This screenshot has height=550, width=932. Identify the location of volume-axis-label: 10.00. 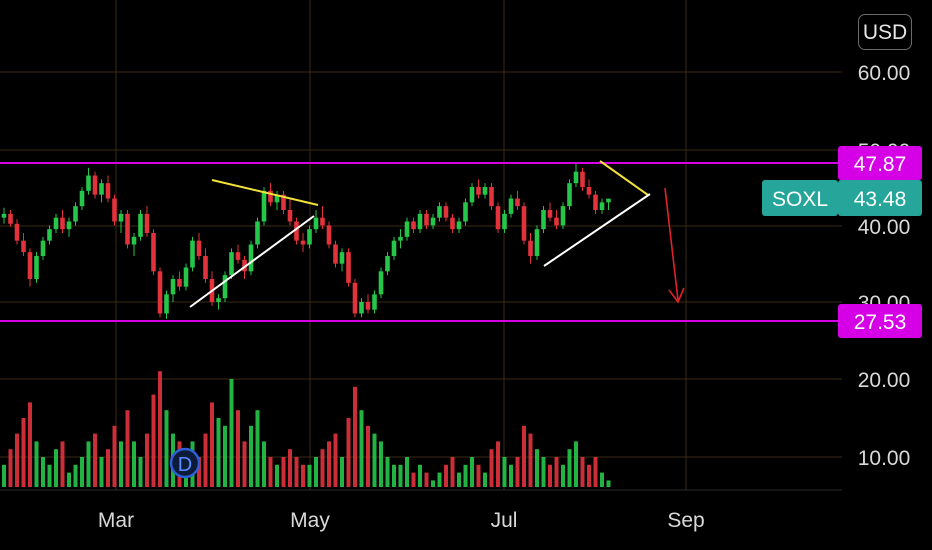
(884, 458).